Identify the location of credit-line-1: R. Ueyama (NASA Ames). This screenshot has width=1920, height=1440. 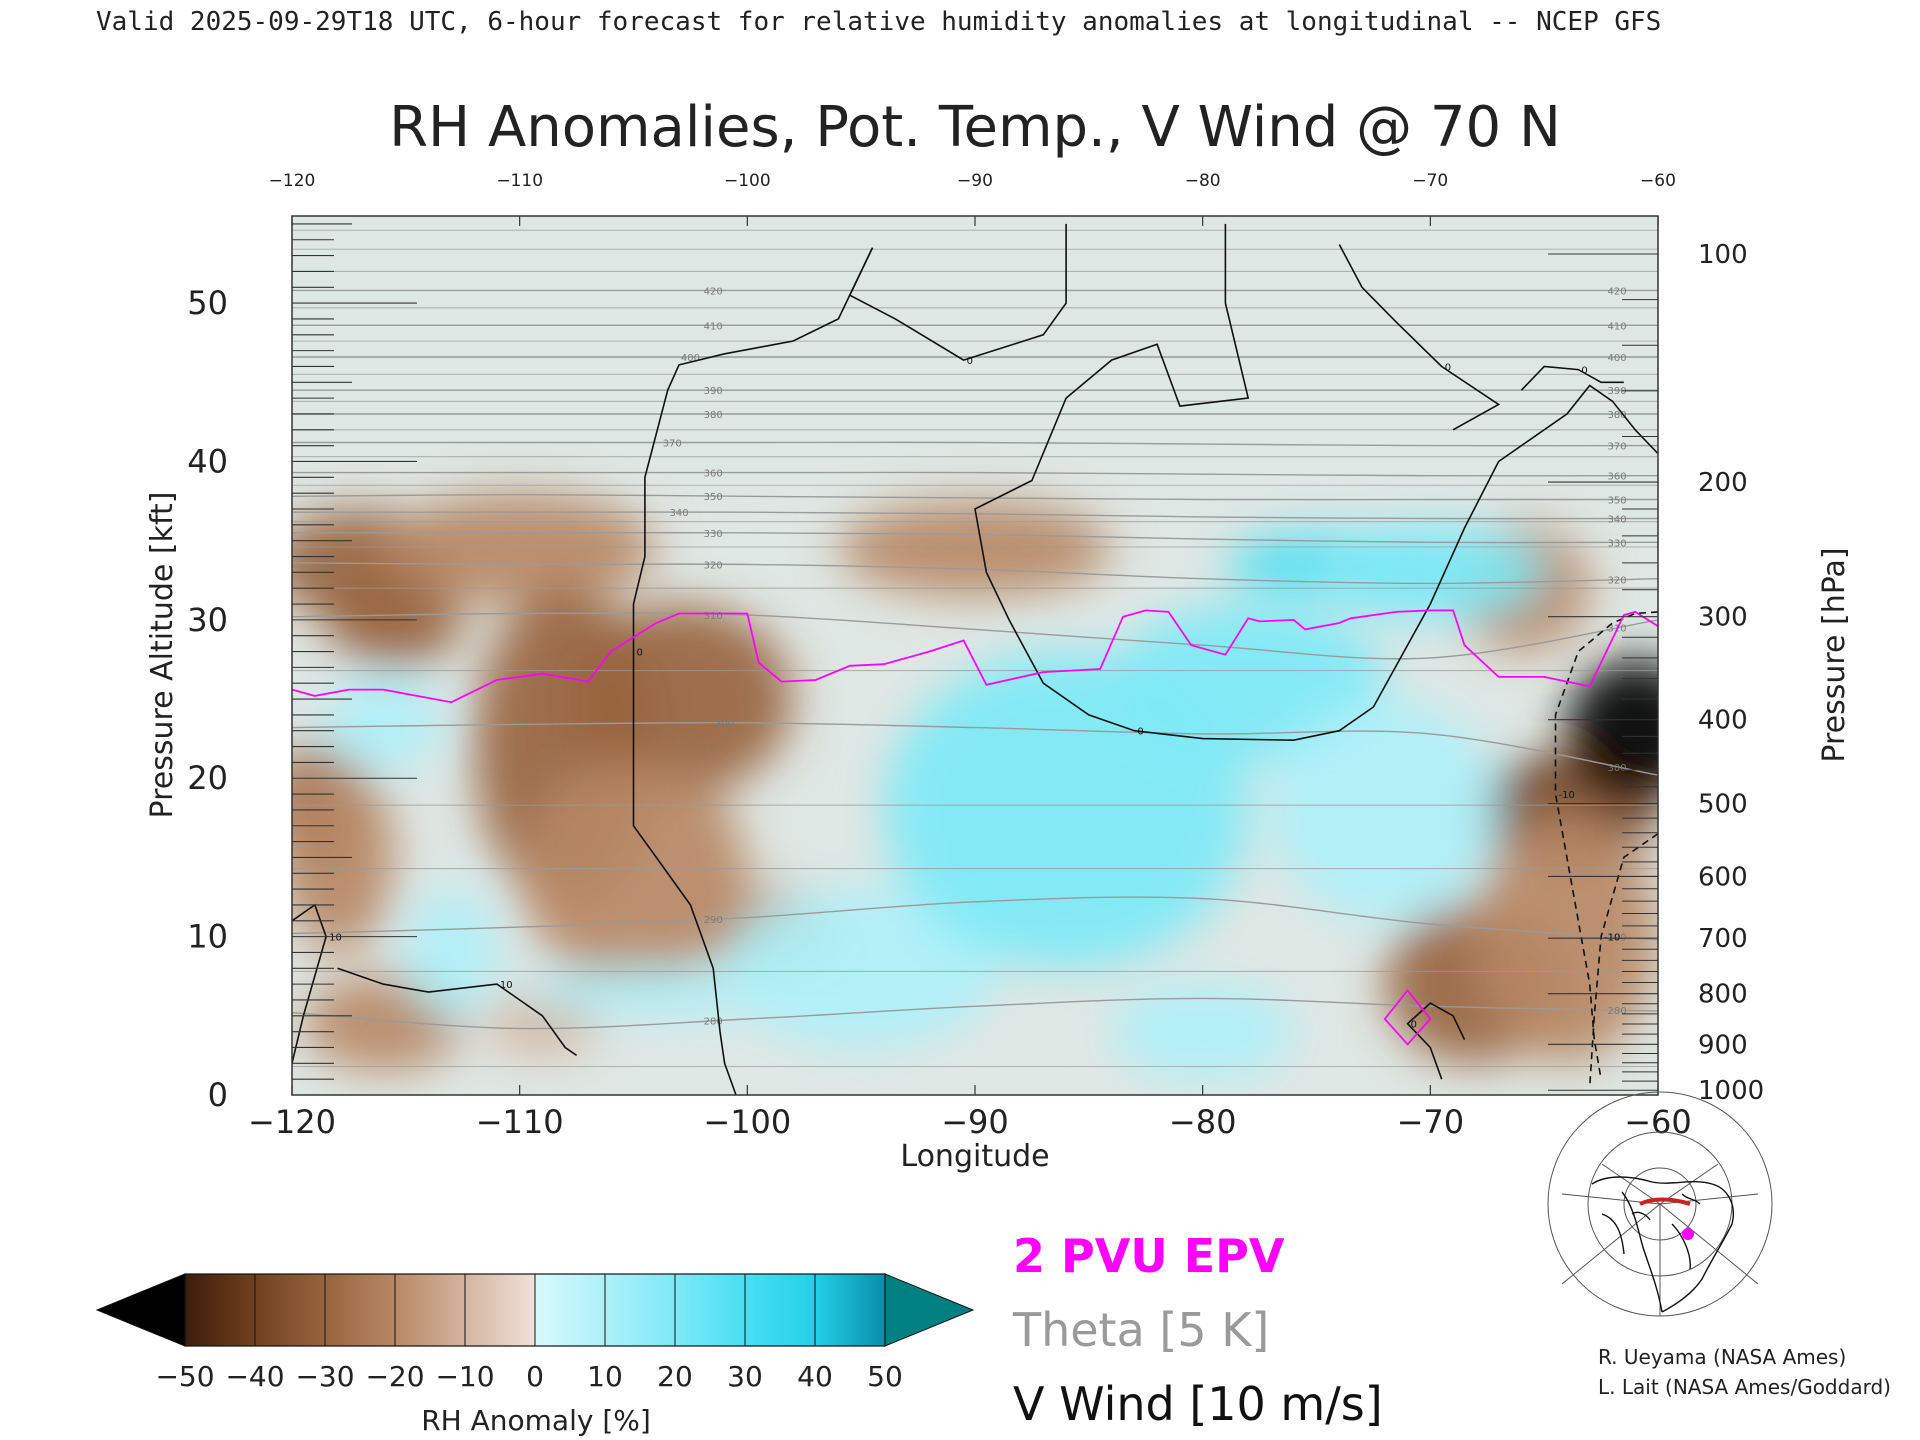
(1722, 1357).